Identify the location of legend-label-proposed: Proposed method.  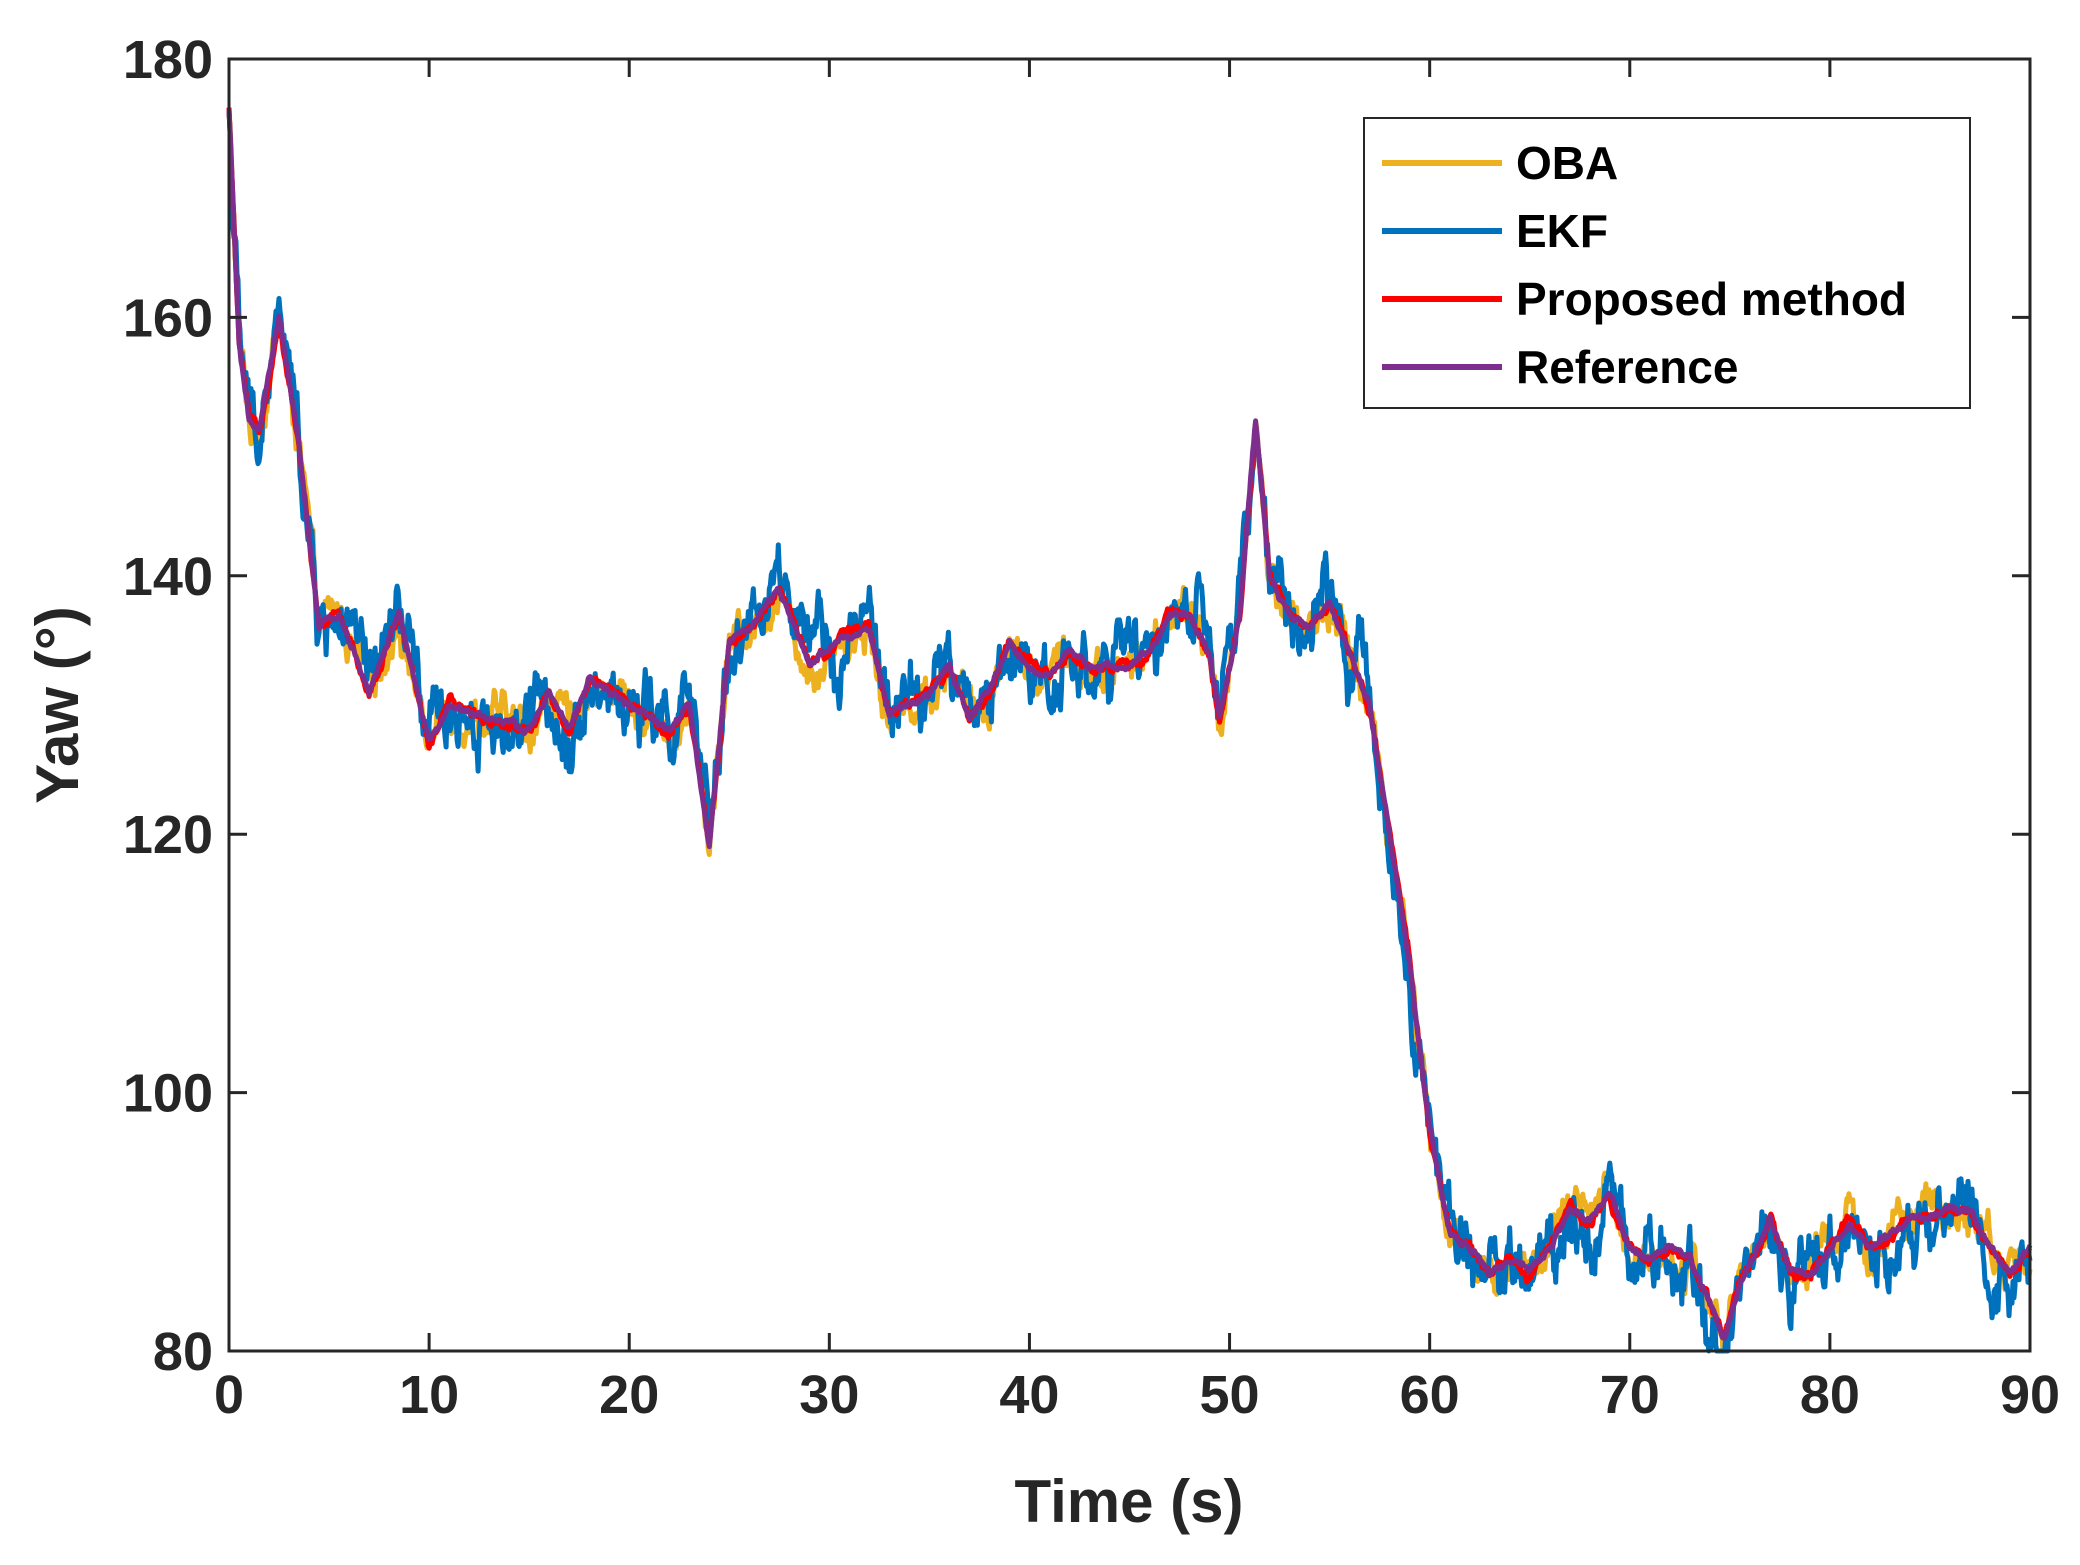
(1711, 299).